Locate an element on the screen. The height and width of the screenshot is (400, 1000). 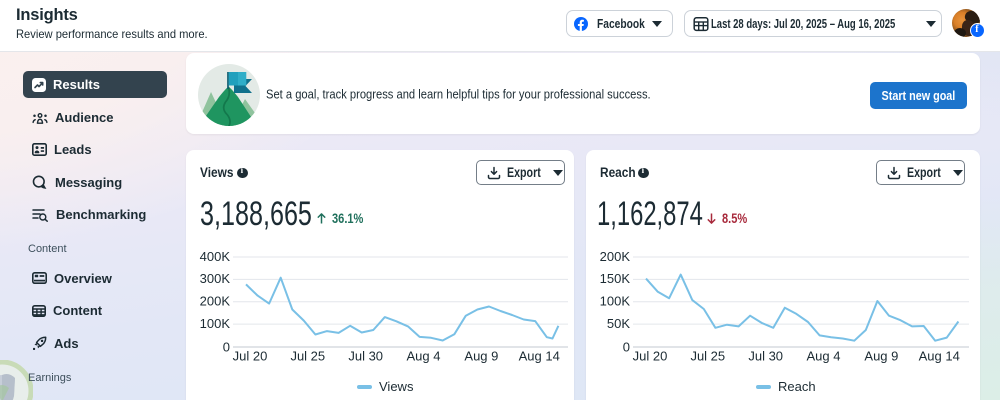
svg-text: 300K is located at coordinates (215, 278).